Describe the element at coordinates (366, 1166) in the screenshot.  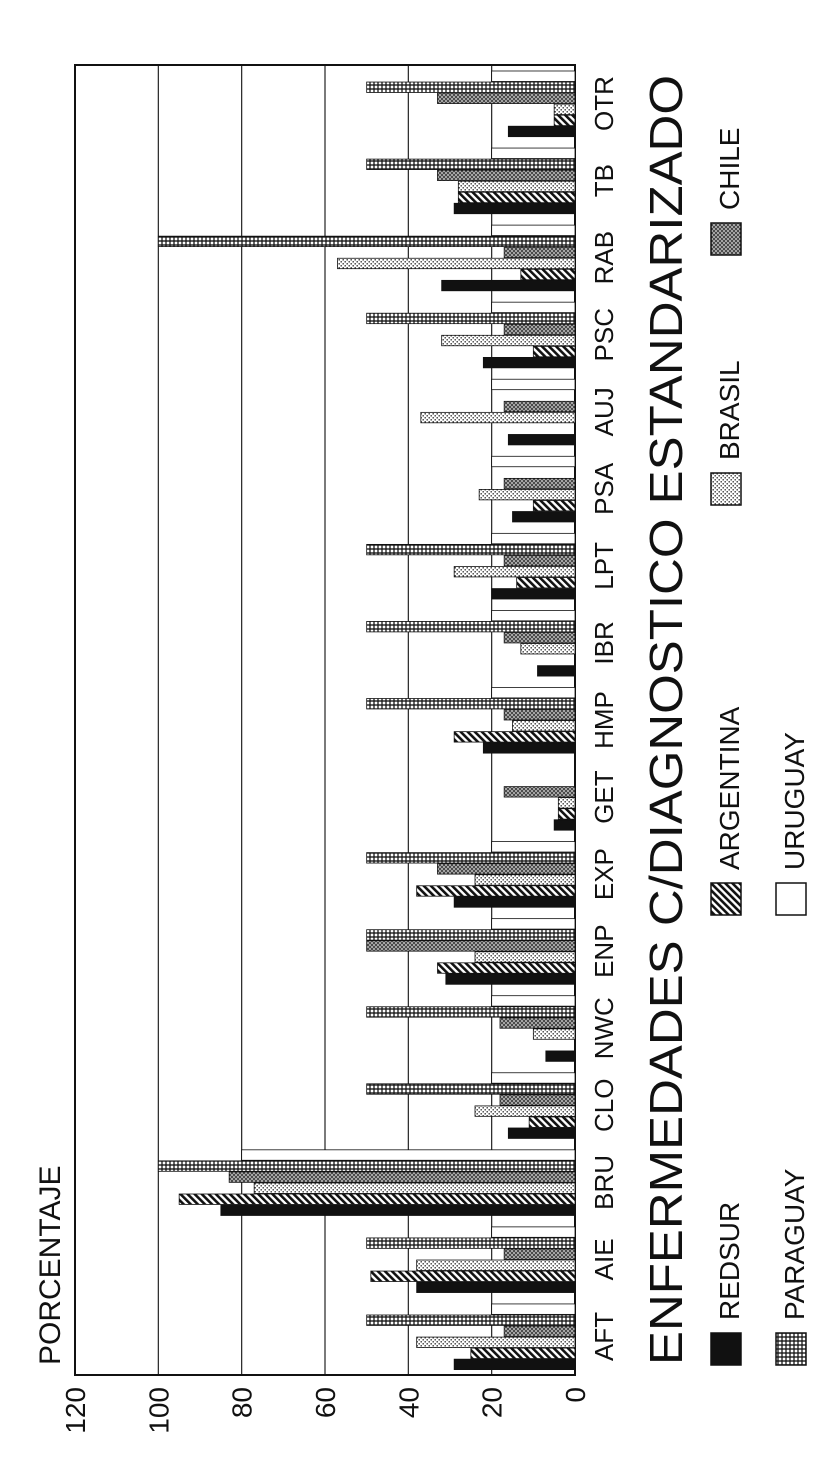
I see `bar-paraguay-bru` at that location.